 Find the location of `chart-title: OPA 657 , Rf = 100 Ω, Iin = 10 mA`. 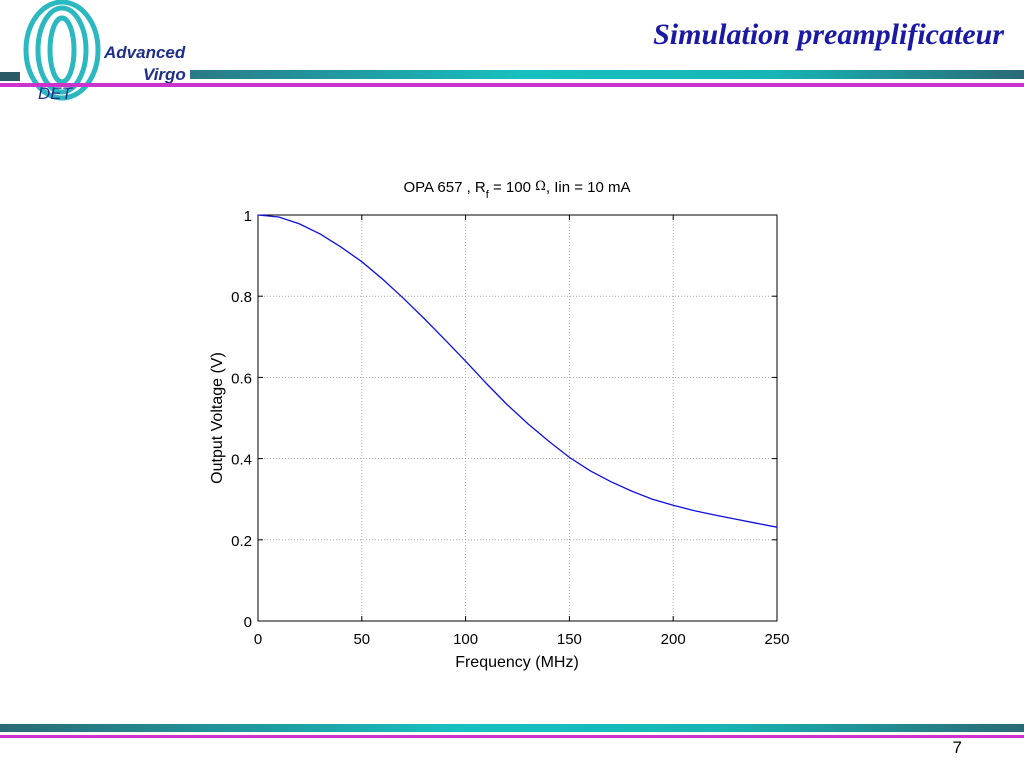

chart-title: OPA 657 , Rf = 100 Ω, Iin = 10 mA is located at coordinates (516, 190).